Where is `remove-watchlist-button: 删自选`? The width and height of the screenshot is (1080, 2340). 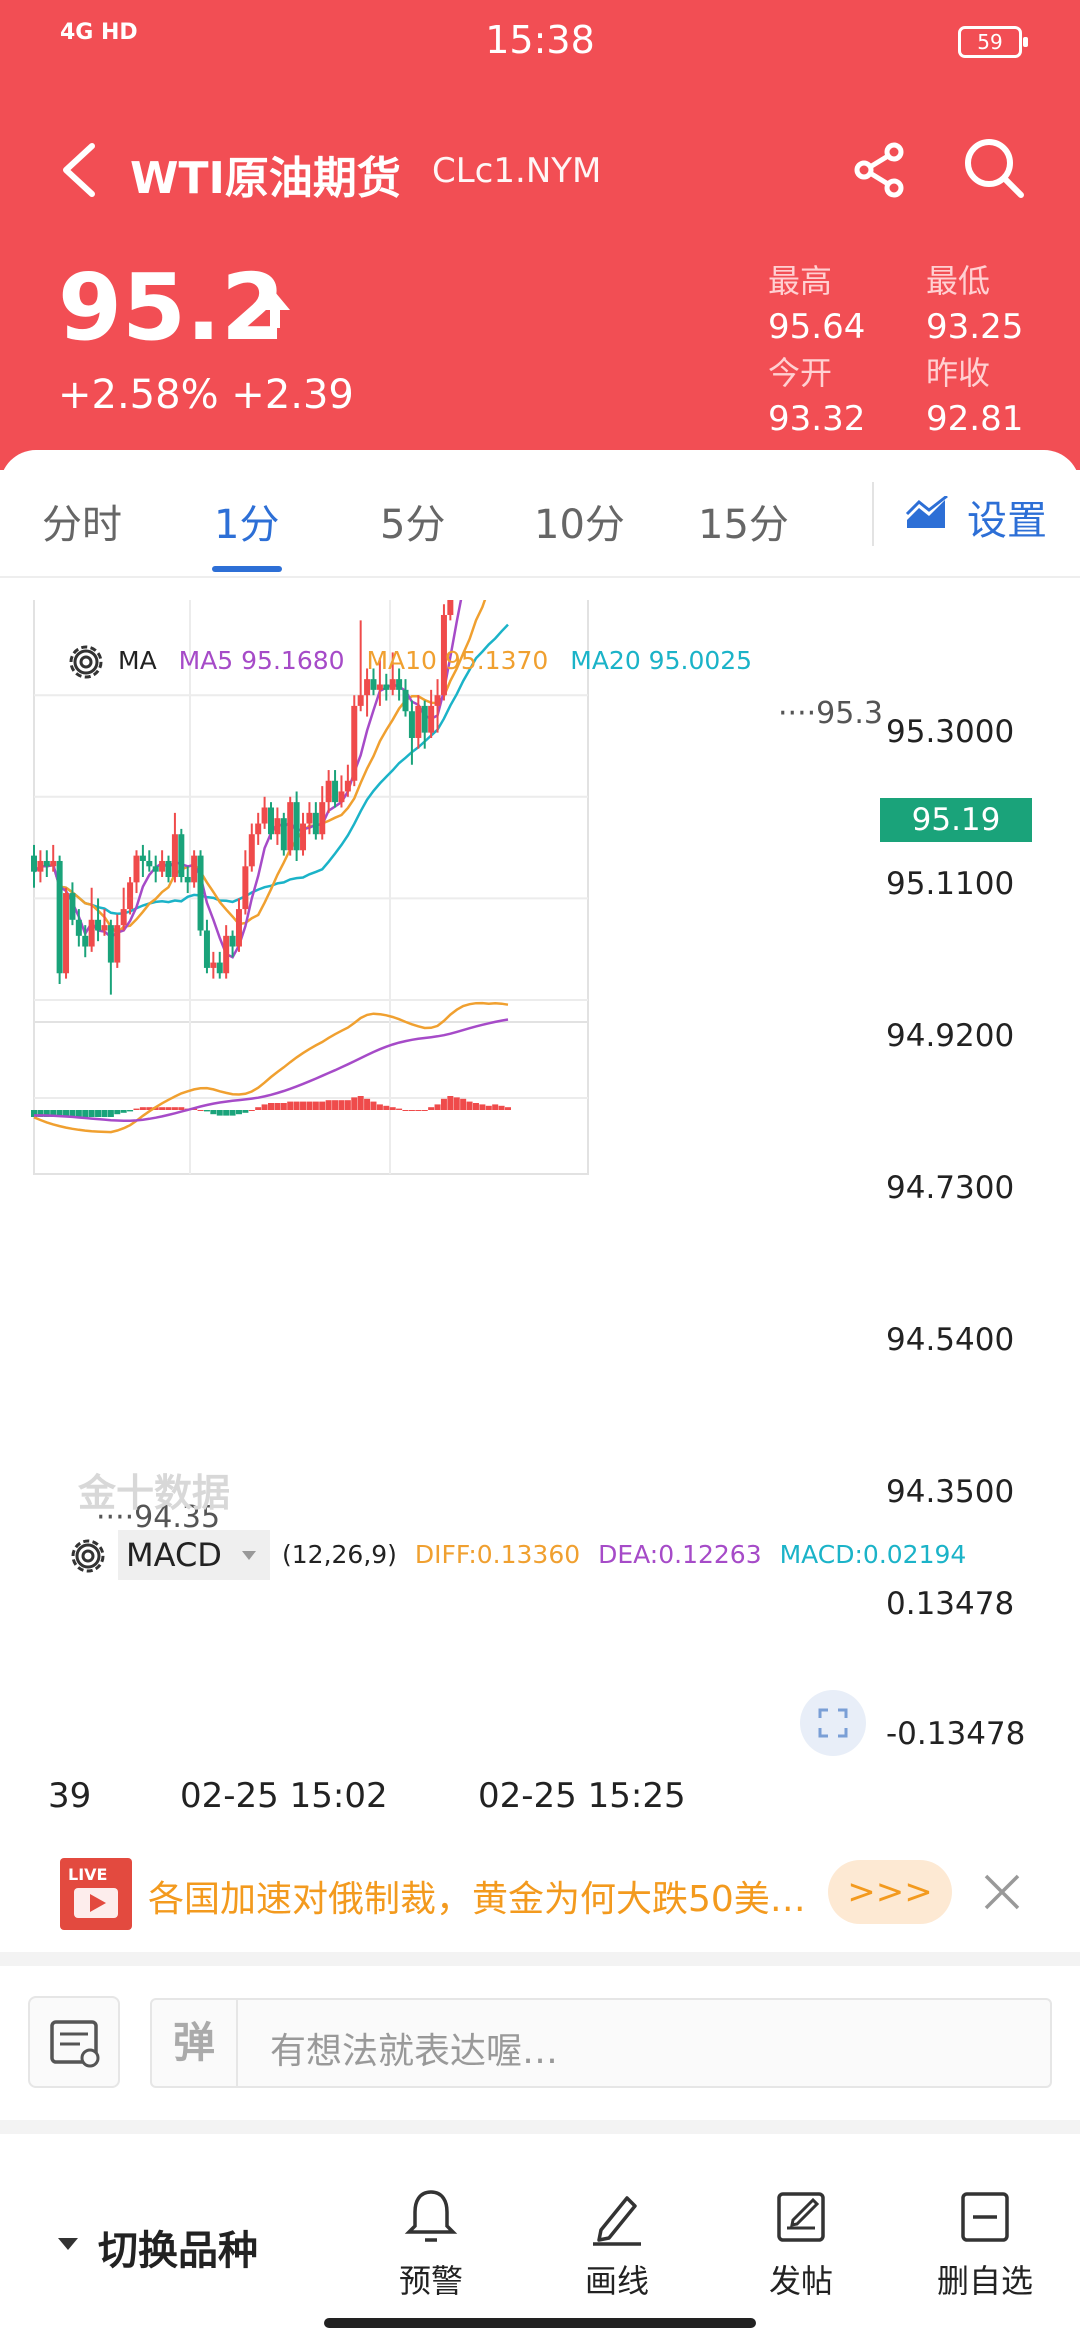 remove-watchlist-button: 删自选 is located at coordinates (985, 2251).